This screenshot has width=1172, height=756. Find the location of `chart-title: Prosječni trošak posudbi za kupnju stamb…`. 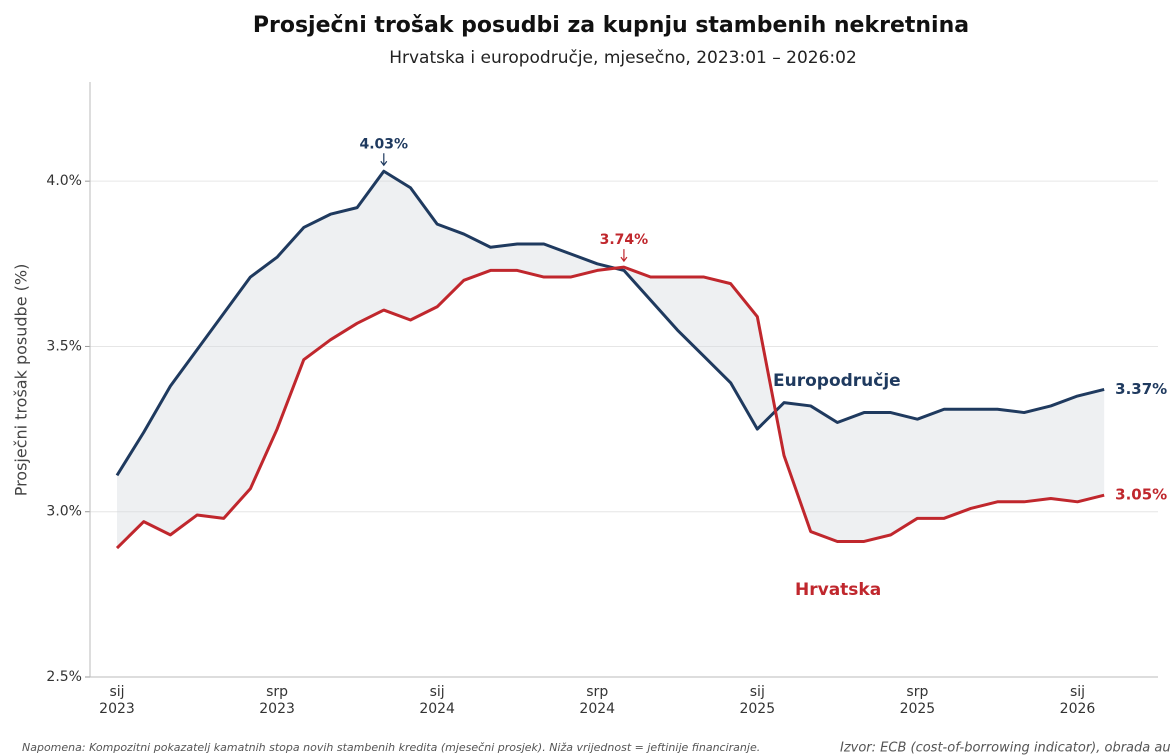

chart-title: Prosječni trošak posudbi za kupnju stamb… is located at coordinates (611, 25).